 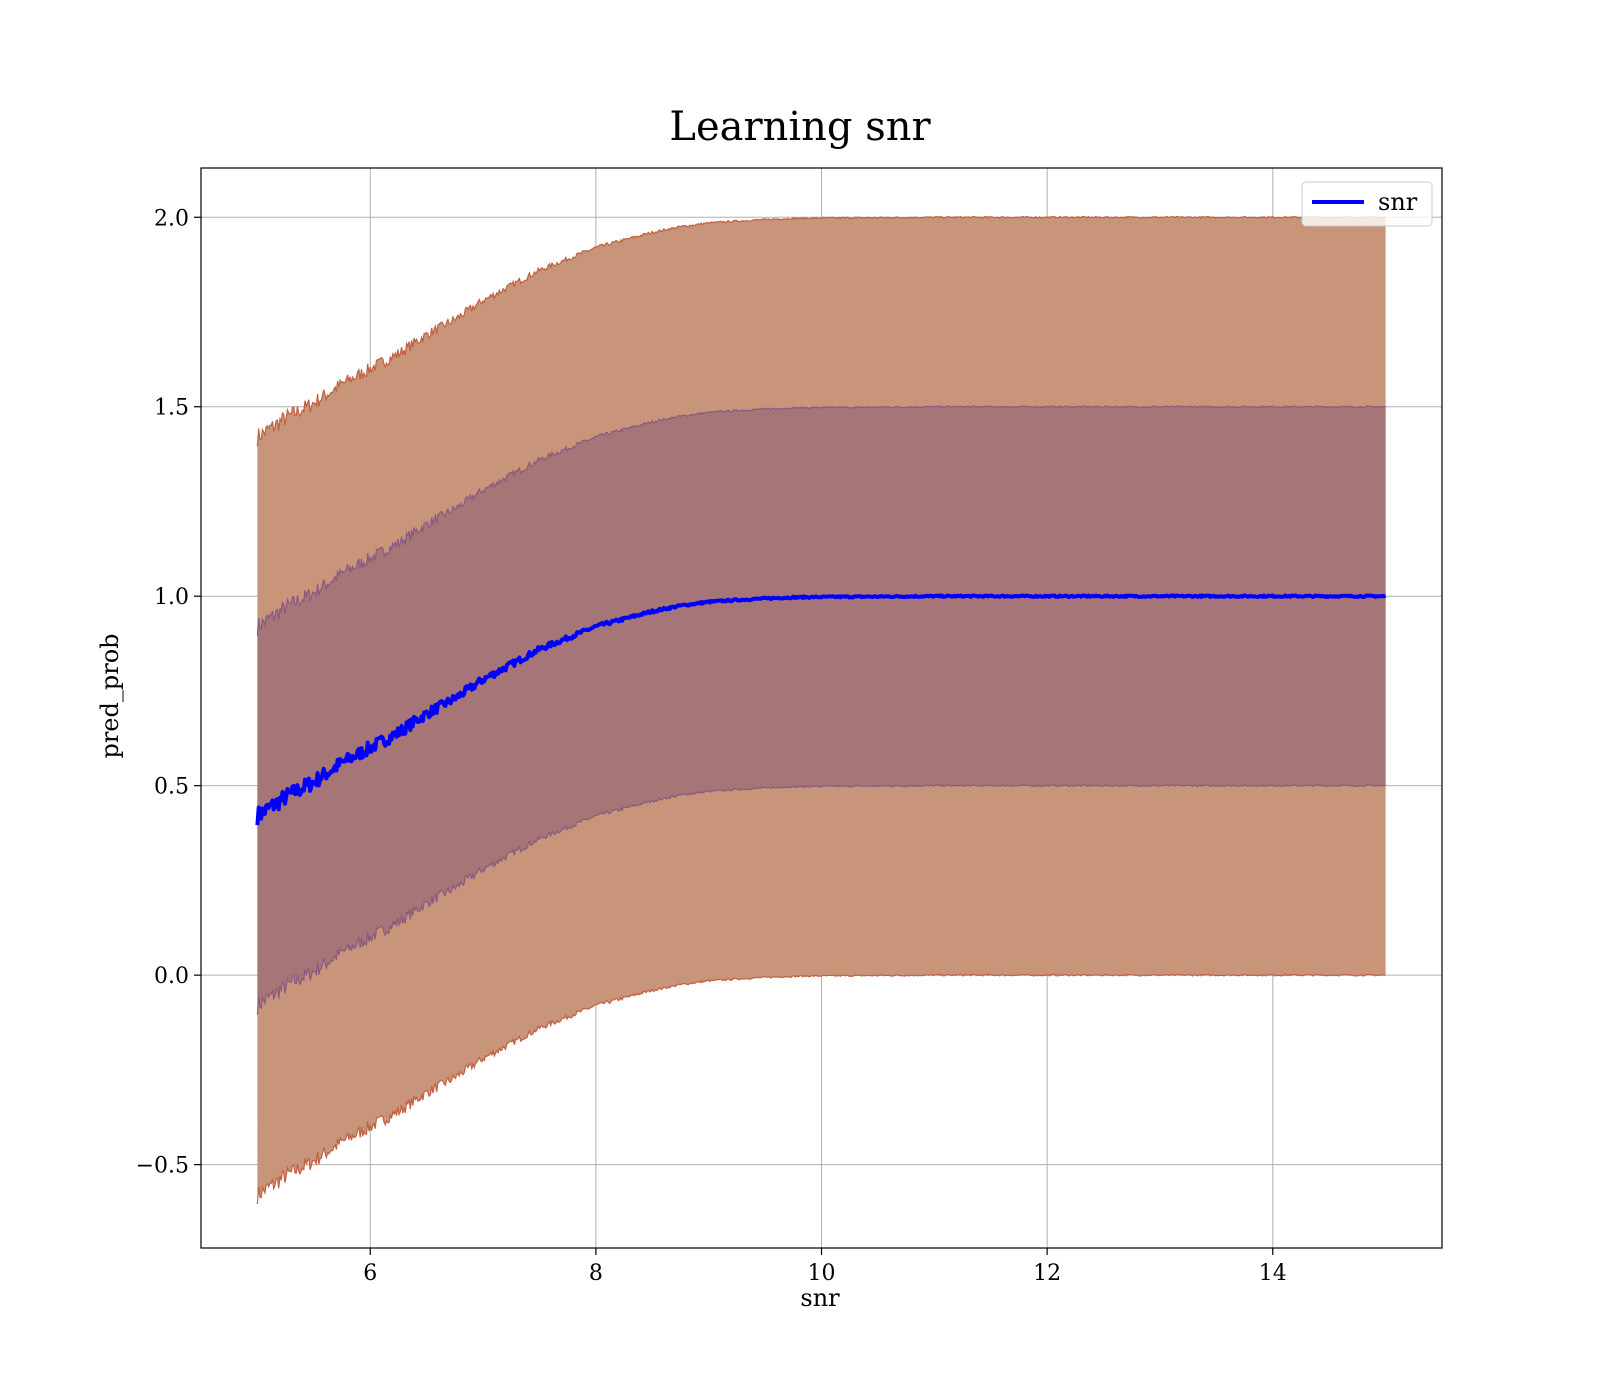 I want to click on series-lines, so click(x=821, y=709).